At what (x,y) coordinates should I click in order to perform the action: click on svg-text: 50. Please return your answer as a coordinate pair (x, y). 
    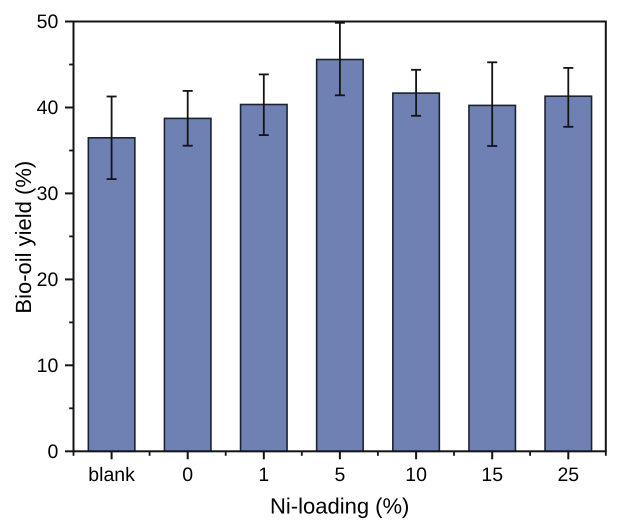
    Looking at the image, I should click on (48, 22).